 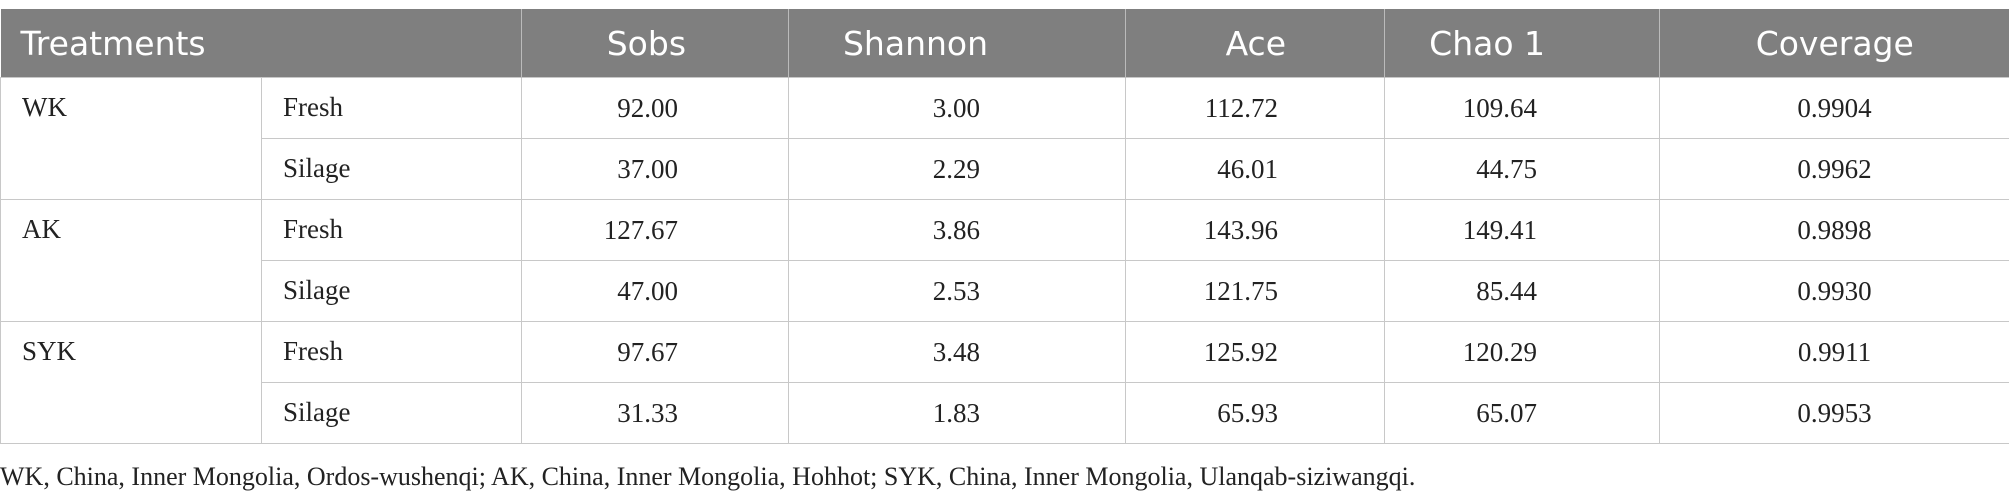 I want to click on cell-value: 65.93, so click(x=1255, y=413).